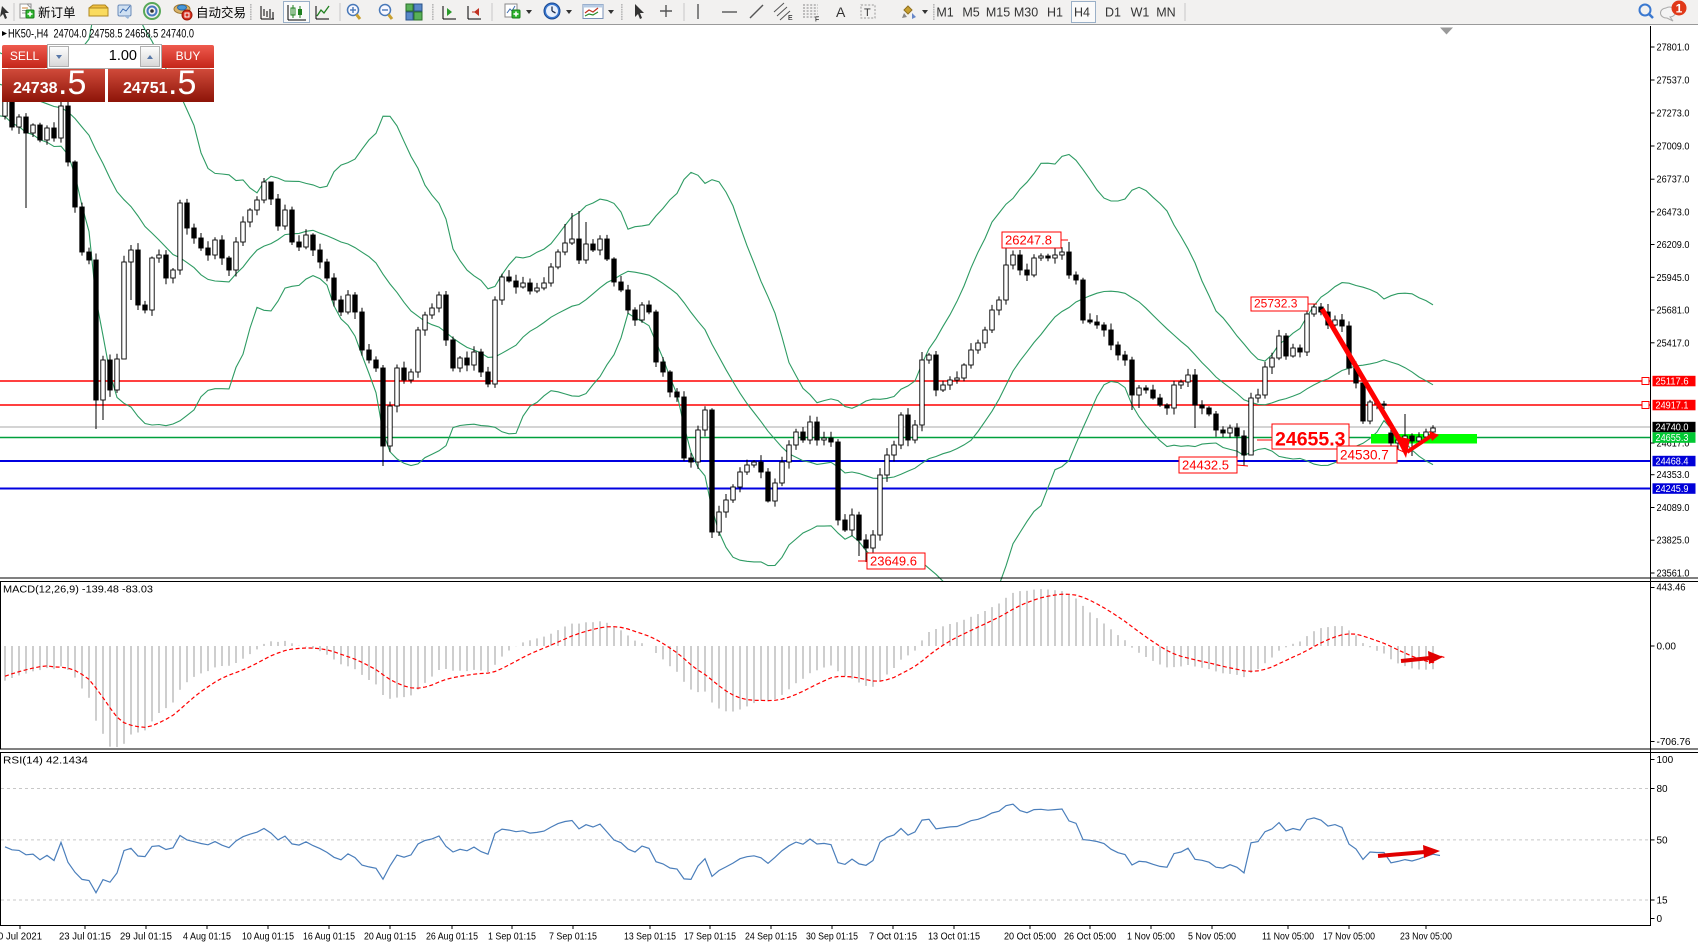  What do you see at coordinates (650, 937) in the screenshot?
I see `svg-text: 13 Sep 01:15` at bounding box center [650, 937].